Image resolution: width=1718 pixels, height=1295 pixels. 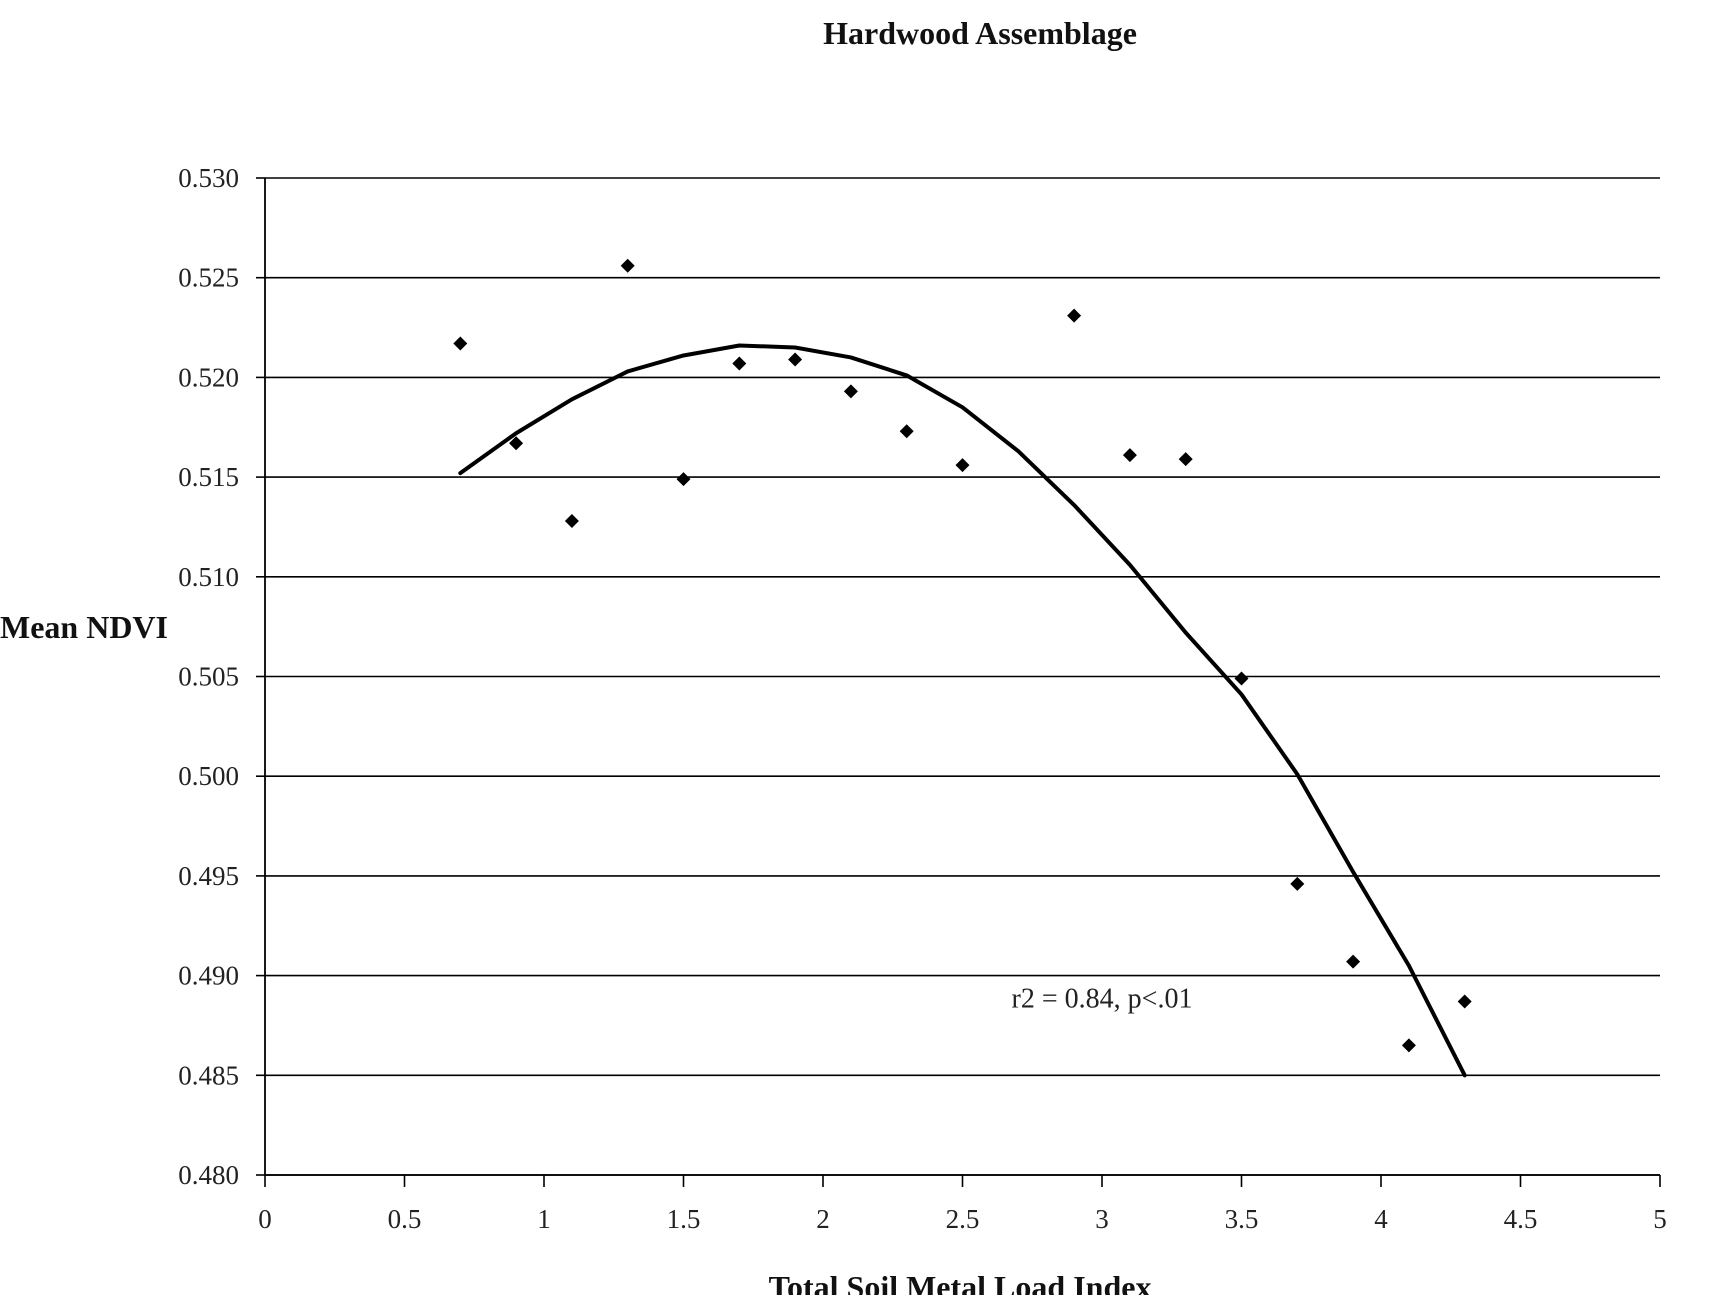 What do you see at coordinates (208, 677) in the screenshot?
I see `y-tick-label-5: 0.505` at bounding box center [208, 677].